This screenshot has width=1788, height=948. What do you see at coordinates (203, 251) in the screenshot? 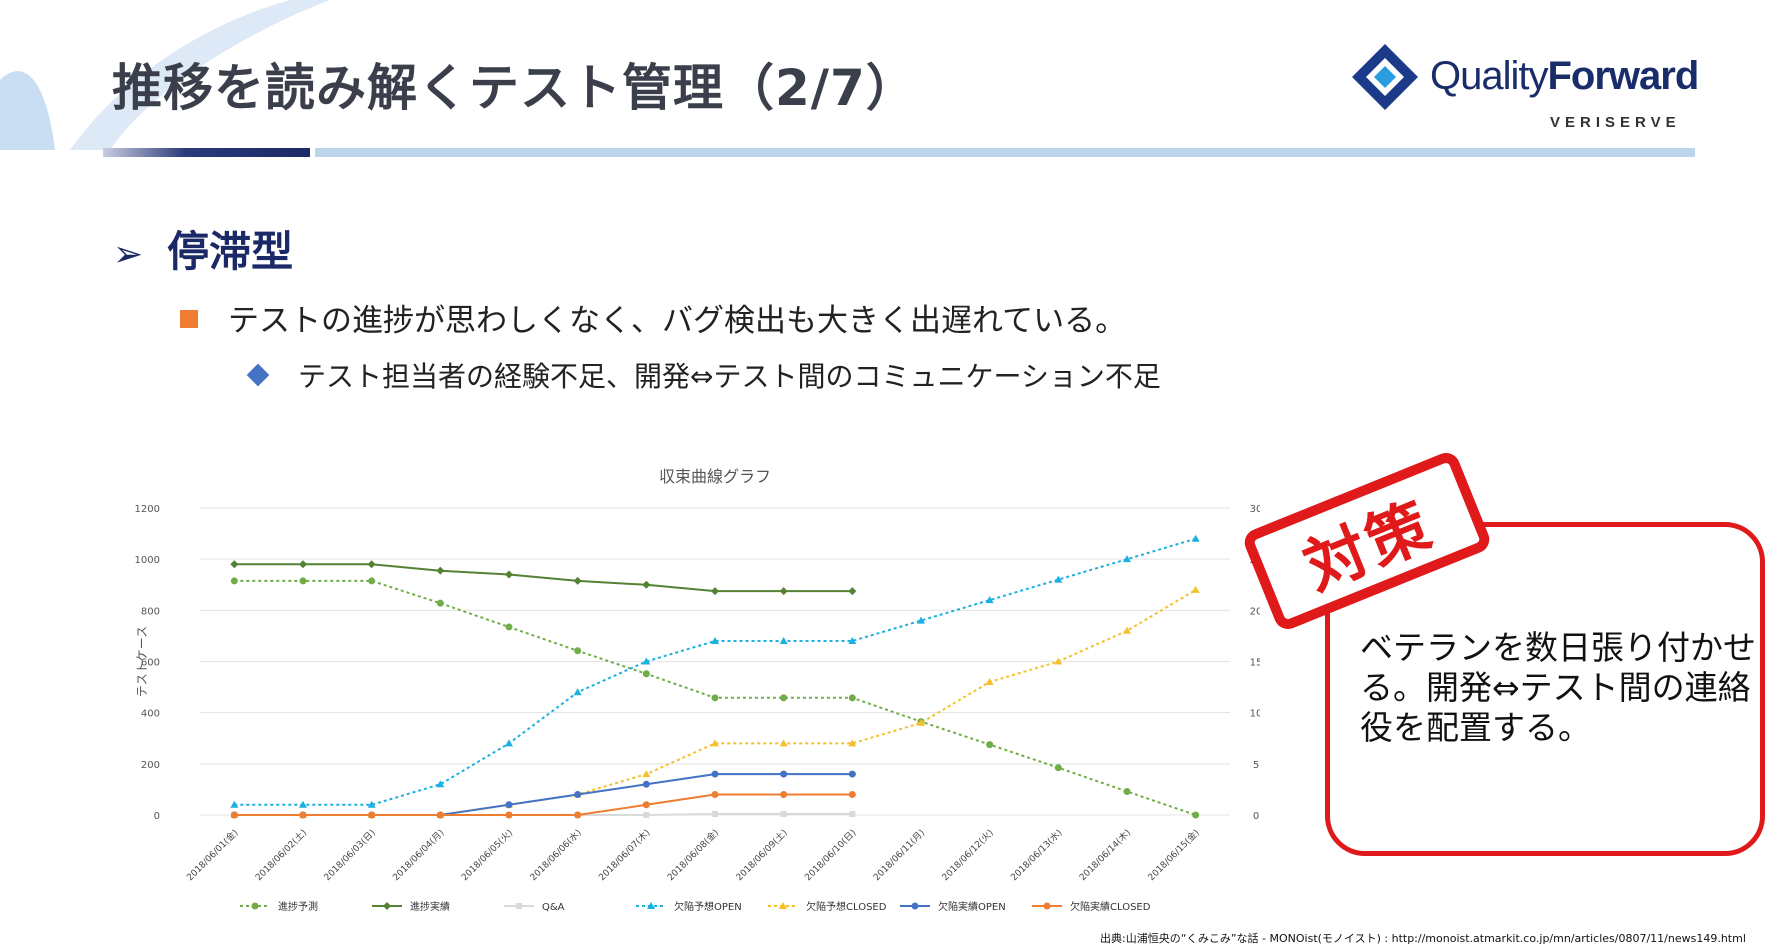
I see `section-heading: ➢ 停滞型` at bounding box center [203, 251].